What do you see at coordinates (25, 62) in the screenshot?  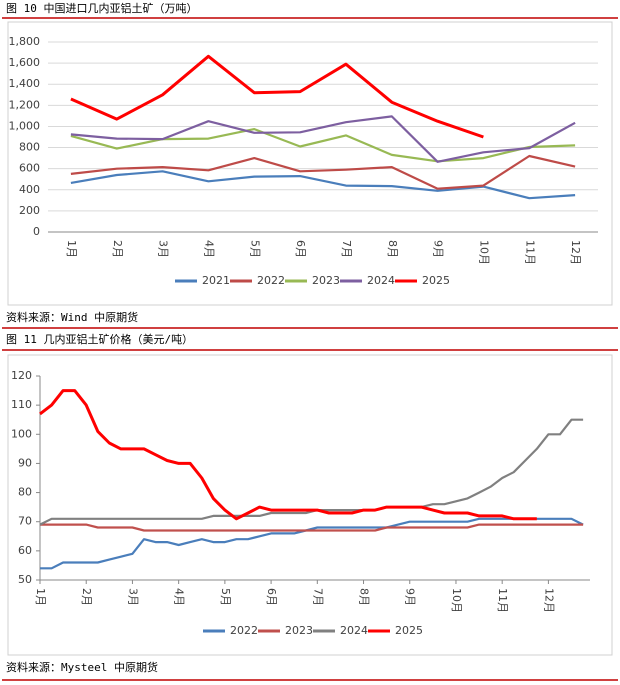 I see `y-tick-label: 1,600` at bounding box center [25, 62].